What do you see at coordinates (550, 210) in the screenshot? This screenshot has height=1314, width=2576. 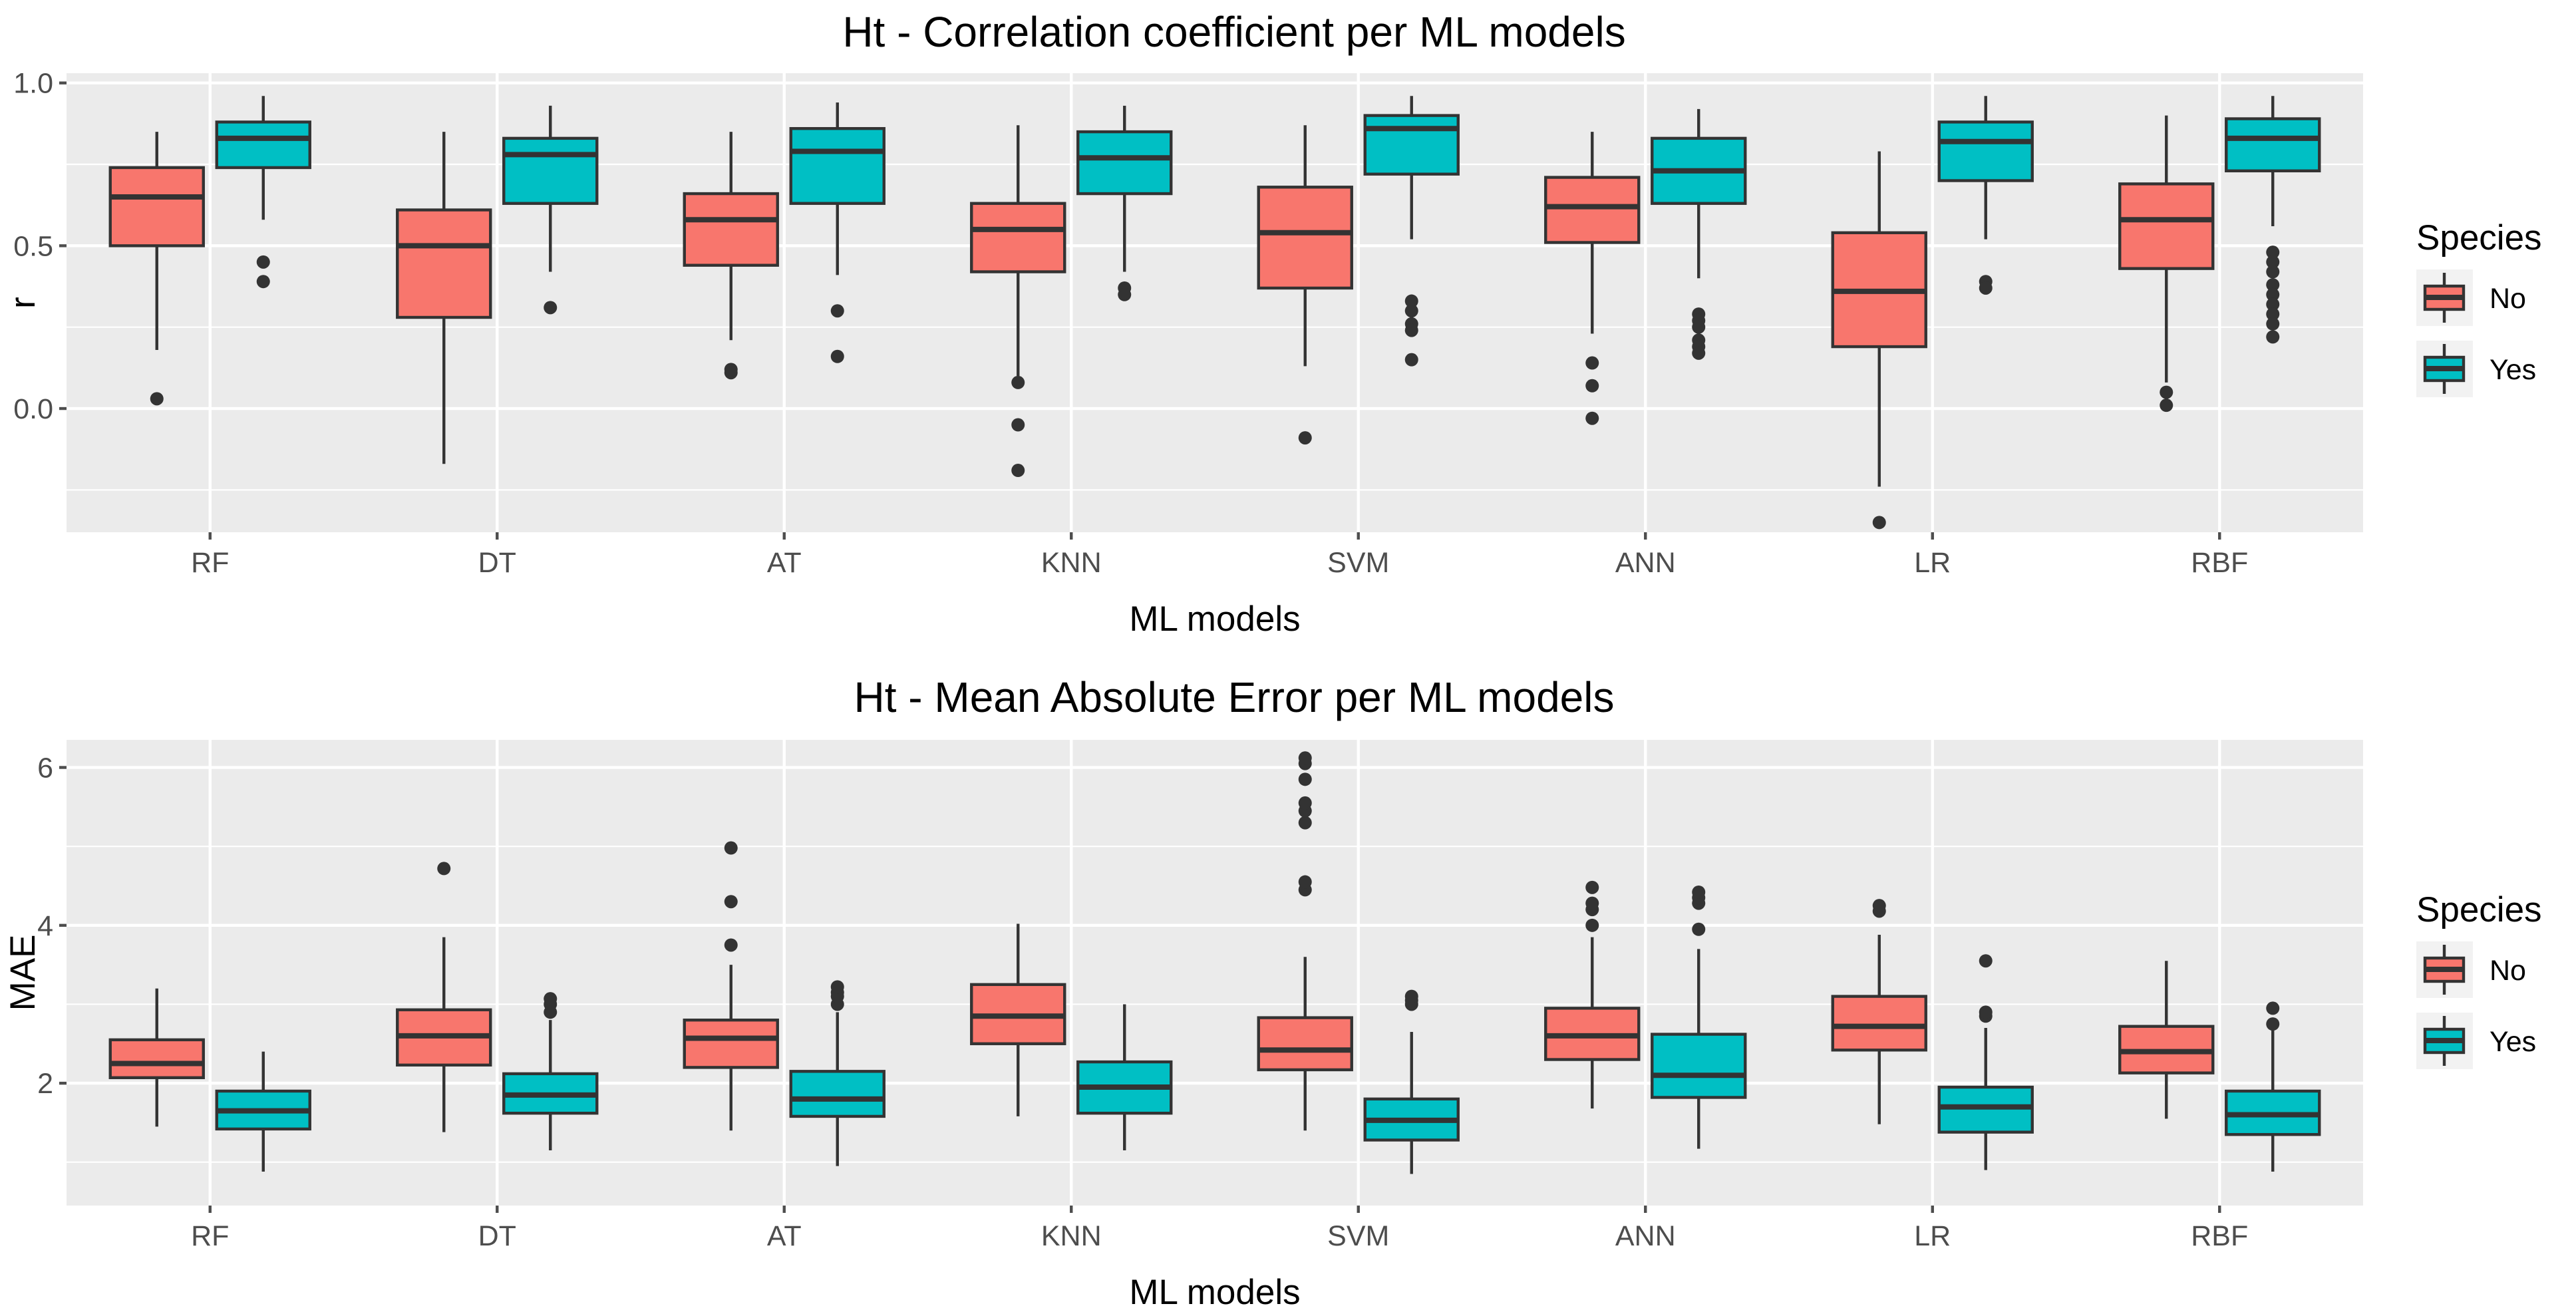 I see `boxplot-dt-yes` at bounding box center [550, 210].